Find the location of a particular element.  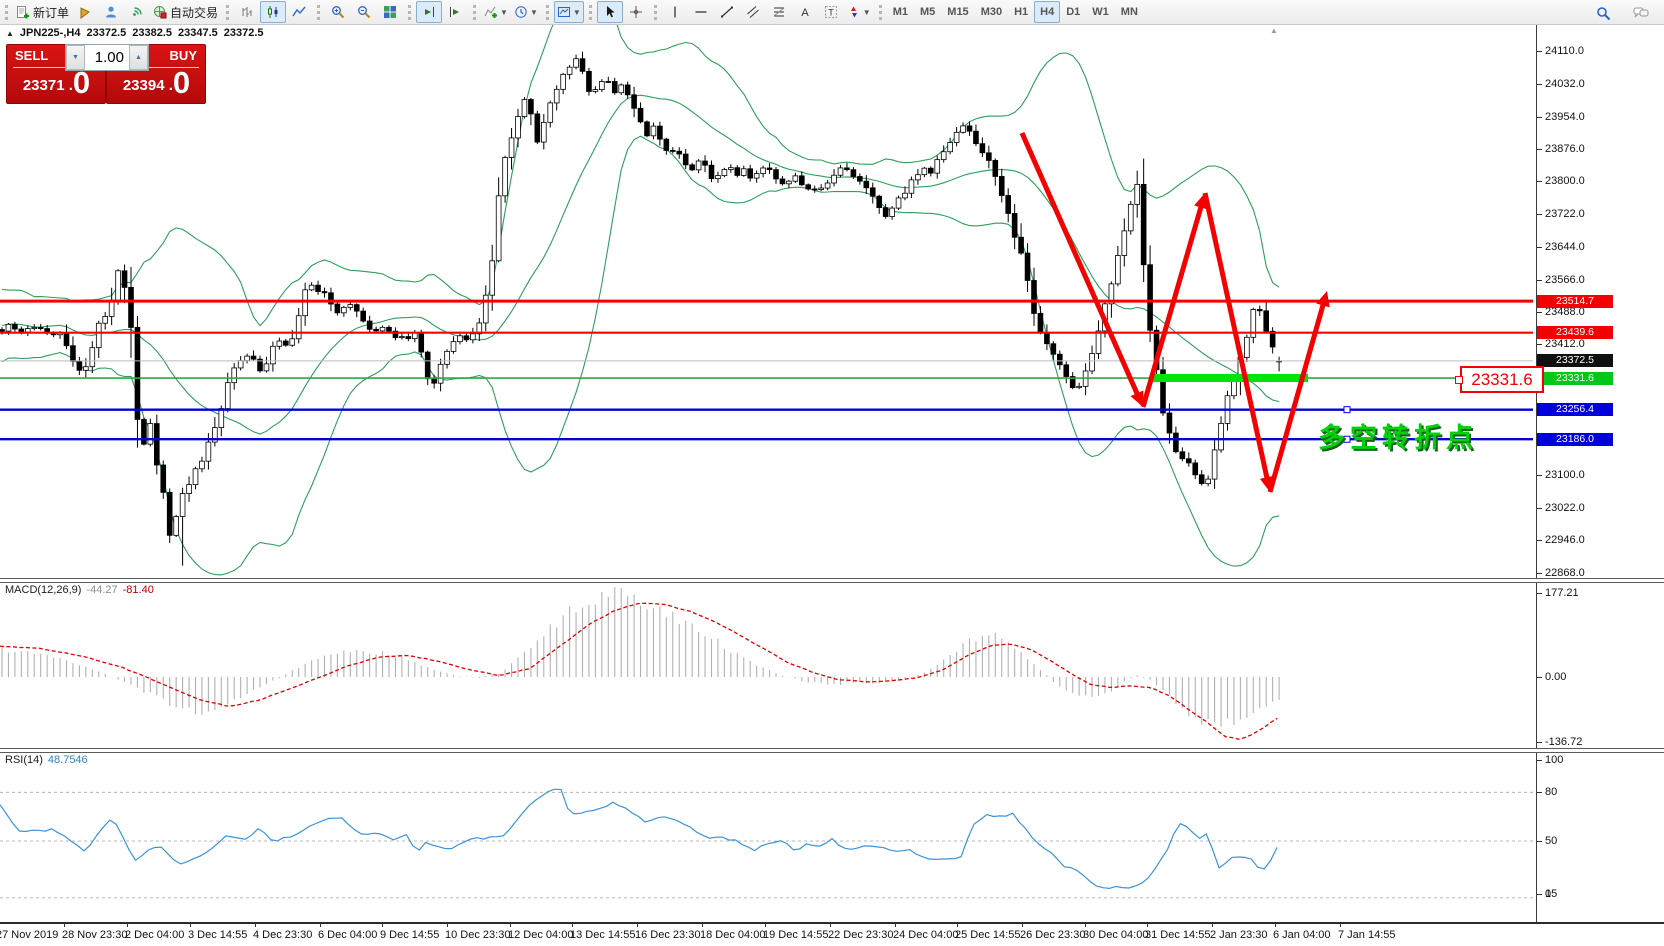

line-icon is located at coordinates (299, 12).